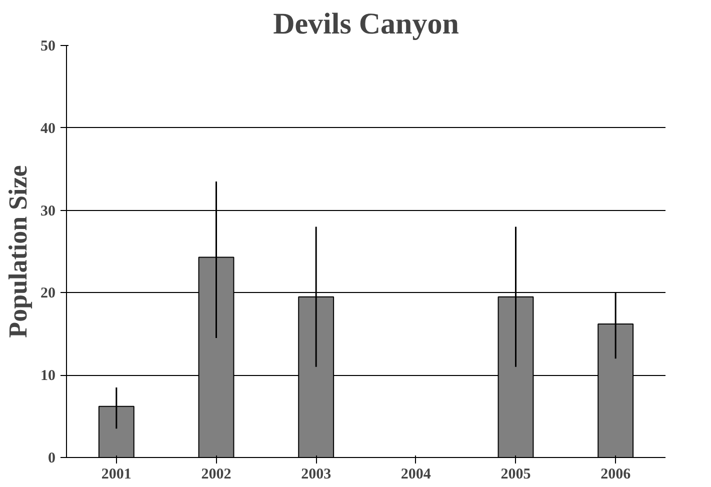  What do you see at coordinates (216, 474) in the screenshot?
I see `x-tick-label: 2002` at bounding box center [216, 474].